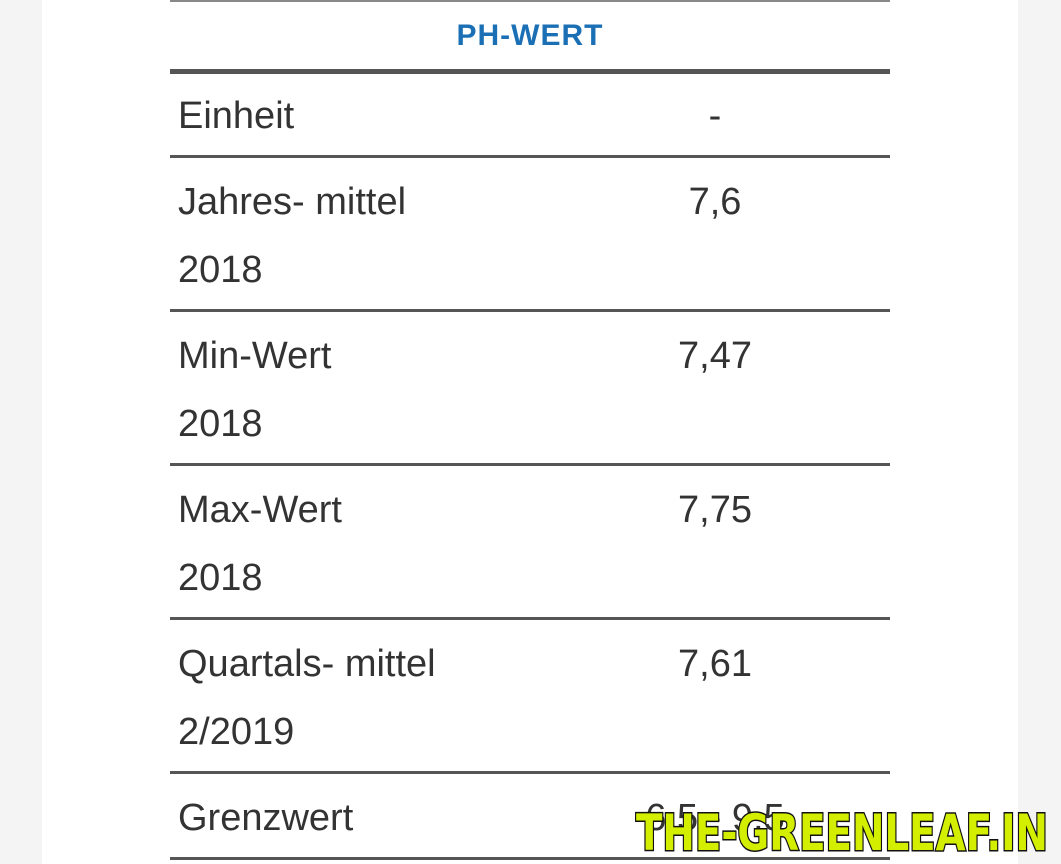  Describe the element at coordinates (715, 664) in the screenshot. I see `row-value: 7,61` at that location.